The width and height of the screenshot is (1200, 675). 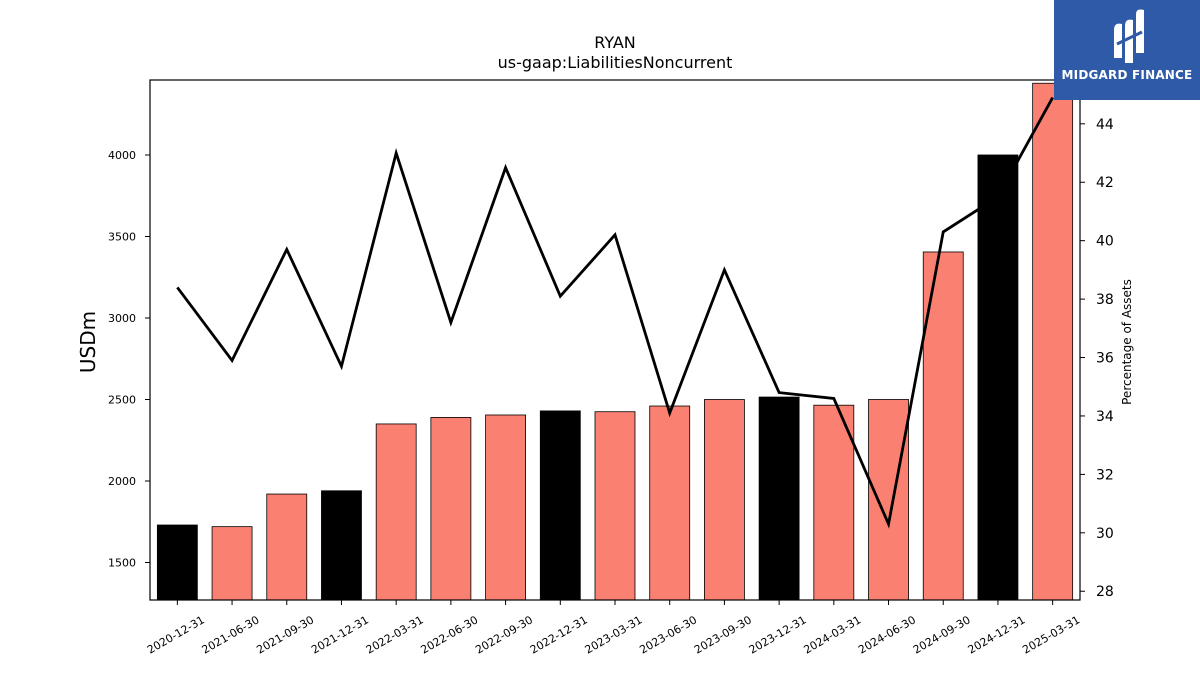 What do you see at coordinates (1127, 342) in the screenshot?
I see `y2-axis-label: Percentage of Assets` at bounding box center [1127, 342].